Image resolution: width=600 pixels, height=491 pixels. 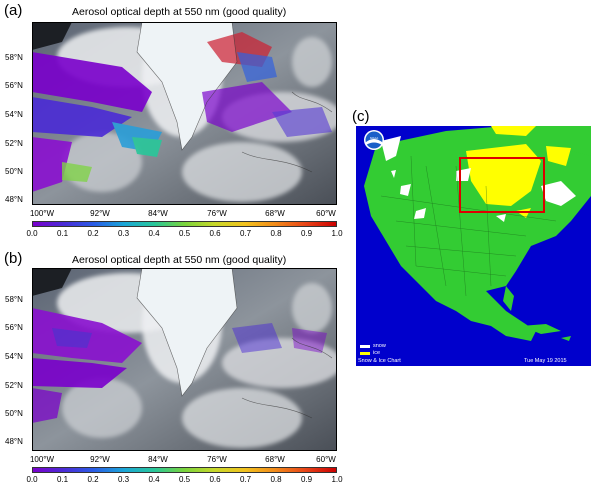 What do you see at coordinates (13, 10) in the screenshot?
I see `panel-label: (a)` at bounding box center [13, 10].